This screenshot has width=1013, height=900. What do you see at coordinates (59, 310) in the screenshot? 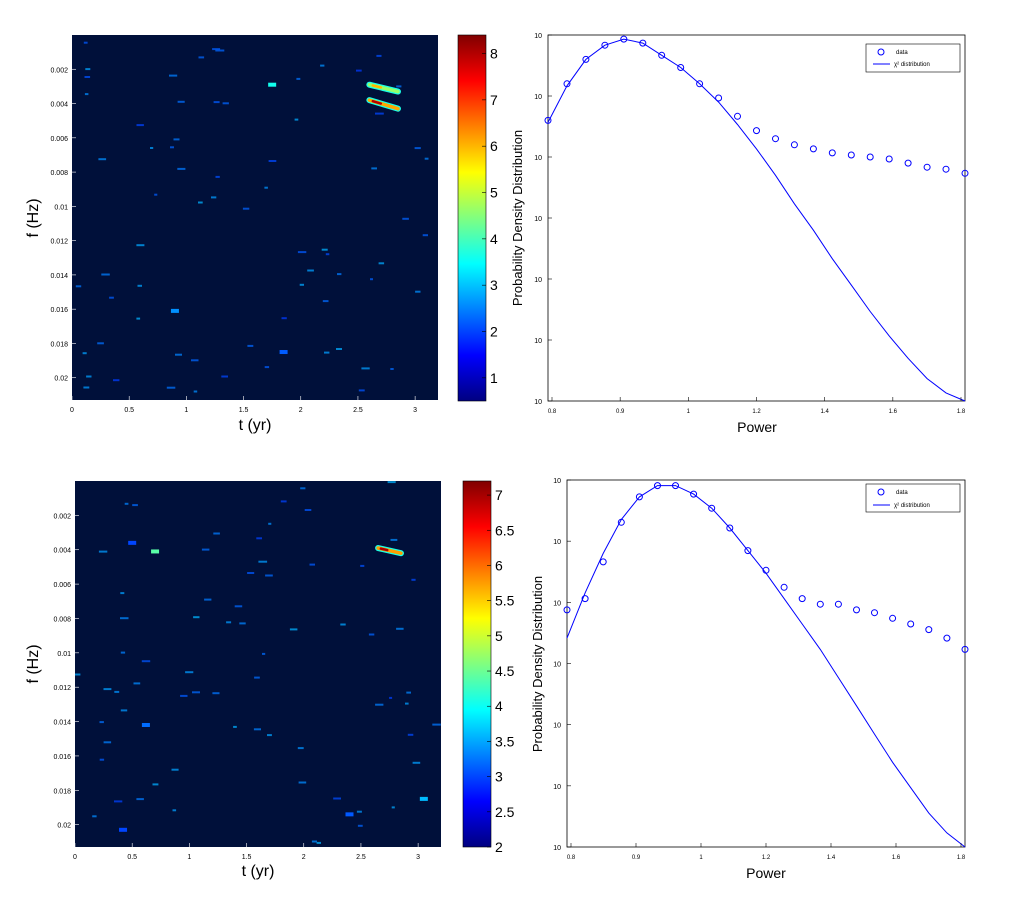
I see `y-tick-label: 0.016` at bounding box center [59, 310].